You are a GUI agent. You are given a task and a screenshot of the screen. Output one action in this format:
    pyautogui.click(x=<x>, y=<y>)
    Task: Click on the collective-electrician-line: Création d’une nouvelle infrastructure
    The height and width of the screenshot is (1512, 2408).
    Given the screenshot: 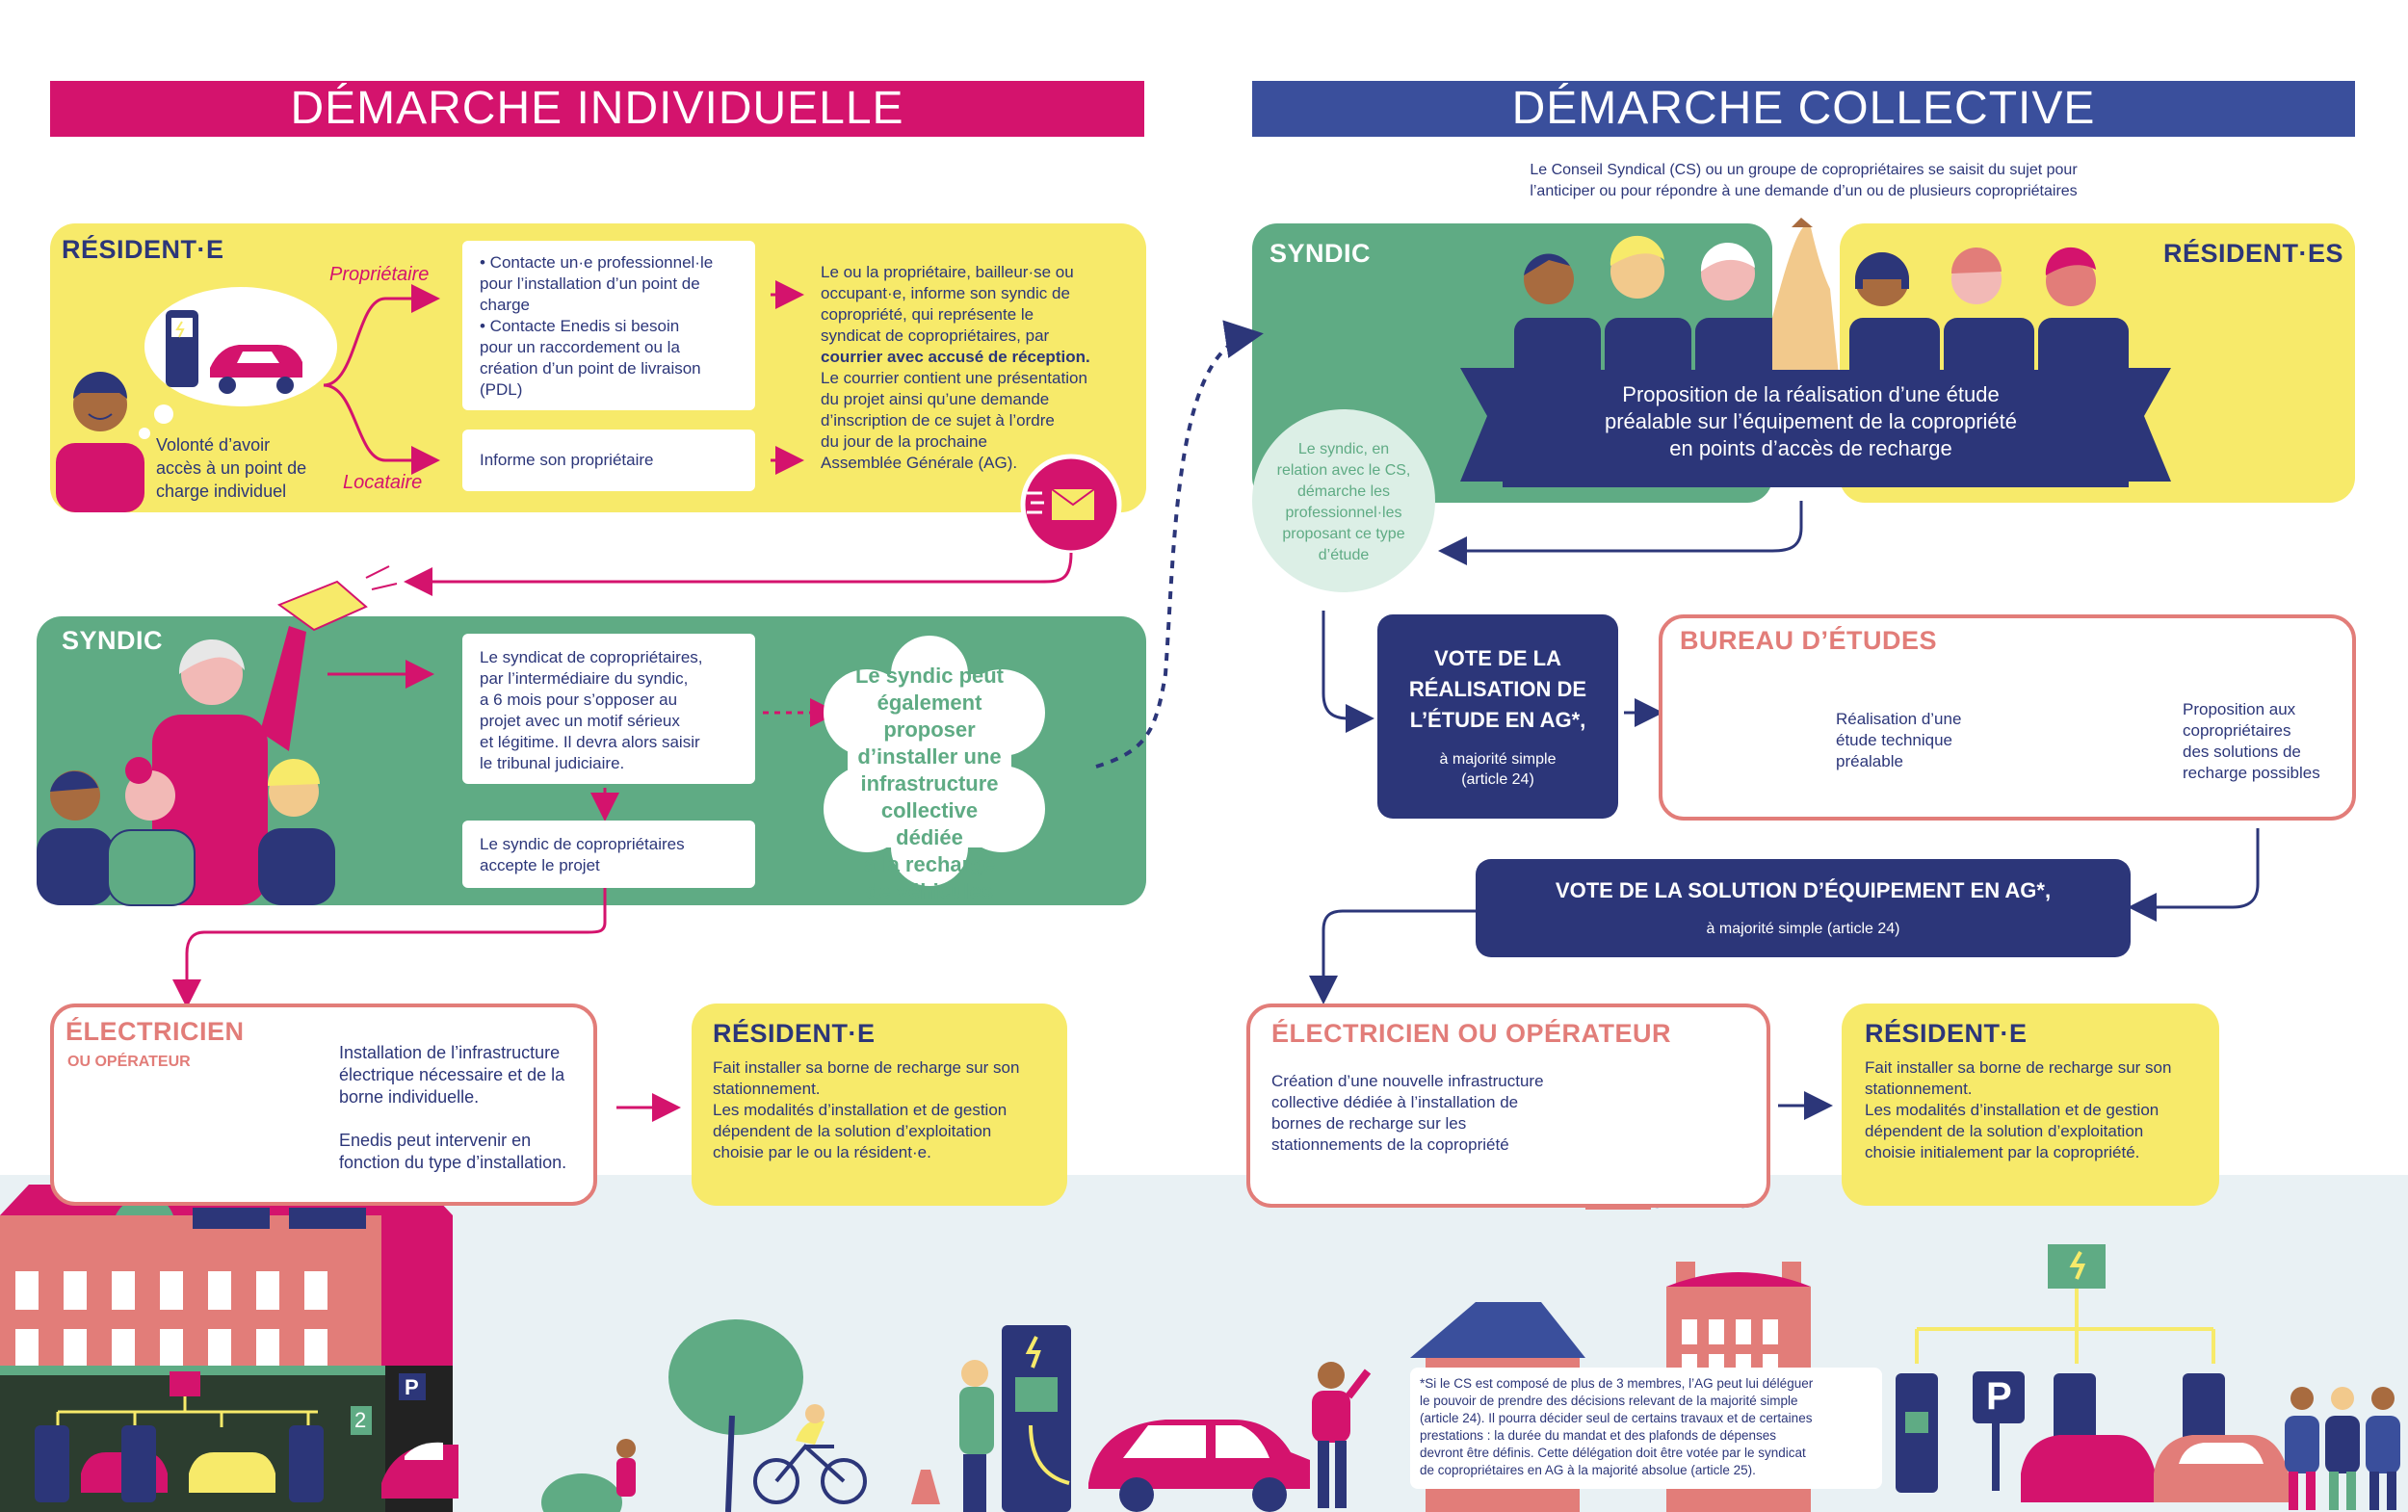 What is the action you would take?
    pyautogui.click(x=1407, y=1081)
    